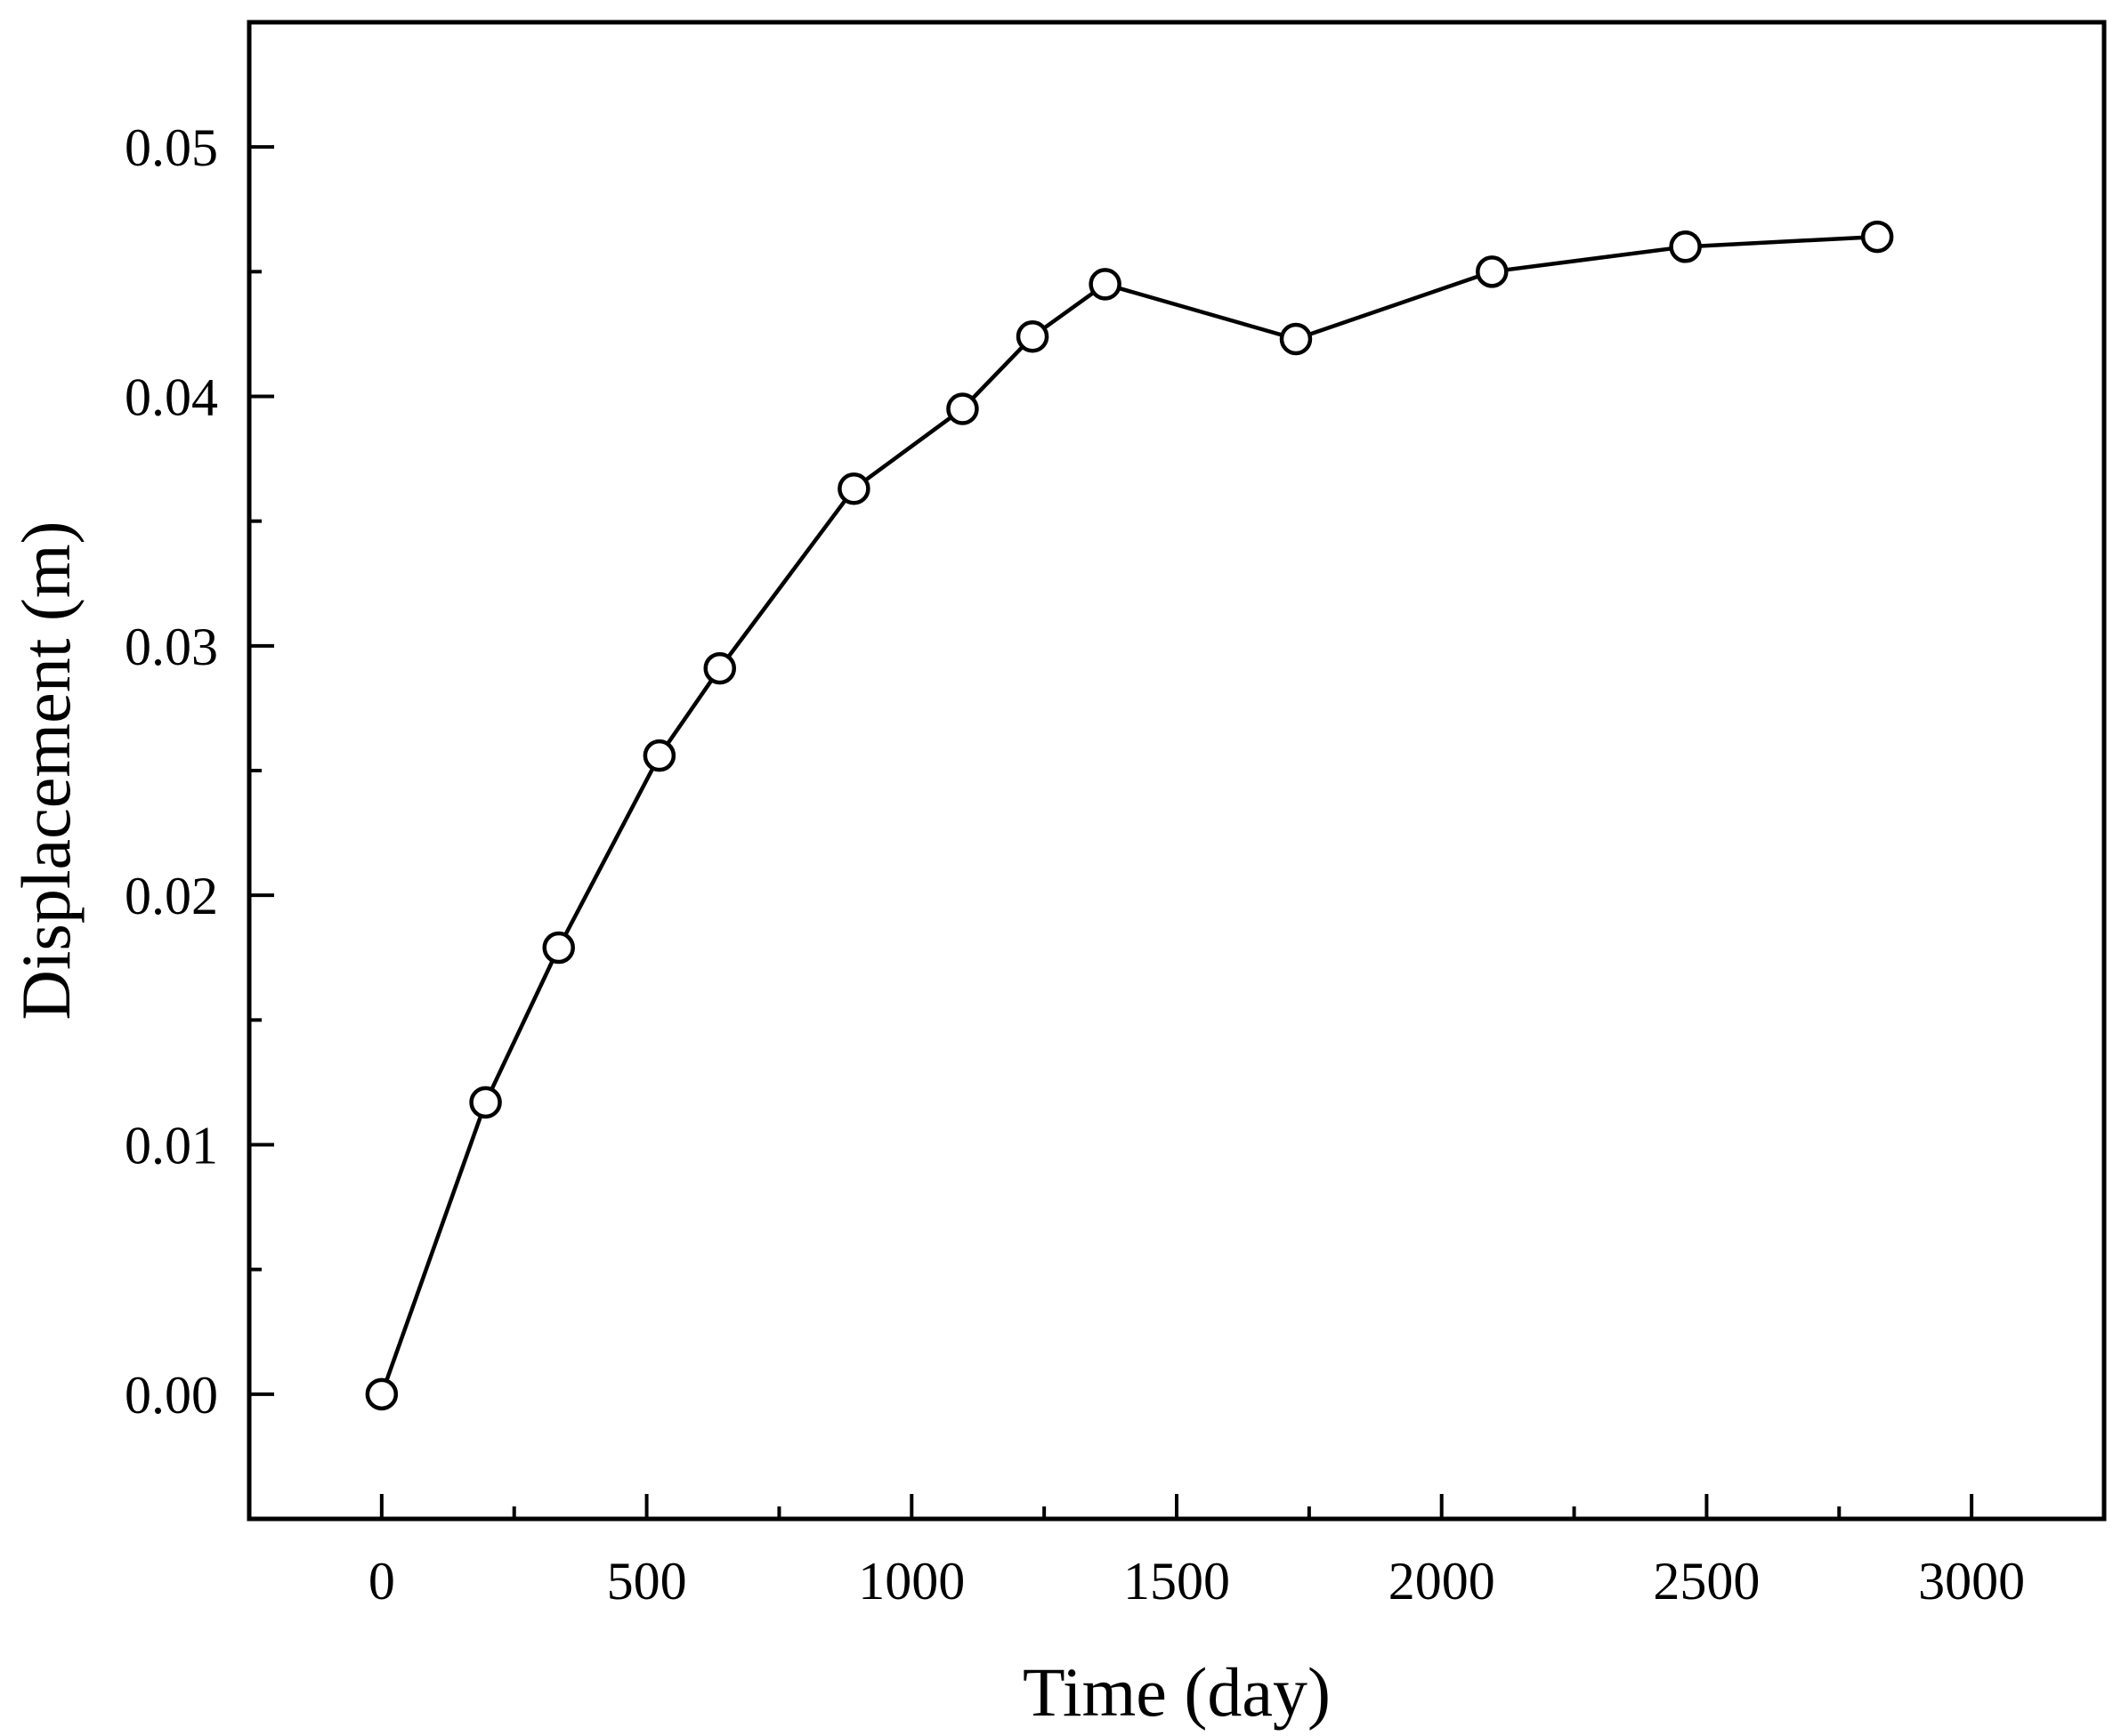 The height and width of the screenshot is (1736, 2121). I want to click on y-axis-title: Displacement (m), so click(46, 771).